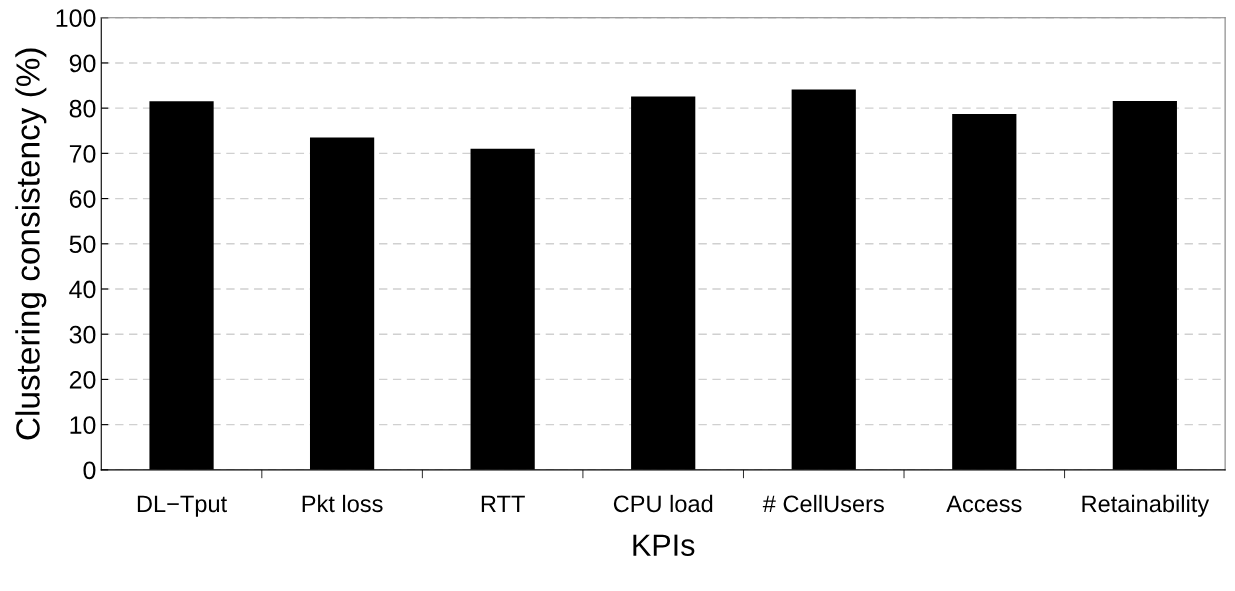 Image resolution: width=1235 pixels, height=591 pixels. Describe the element at coordinates (342, 503) in the screenshot. I see `x-tick-label: Pkt loss` at that location.